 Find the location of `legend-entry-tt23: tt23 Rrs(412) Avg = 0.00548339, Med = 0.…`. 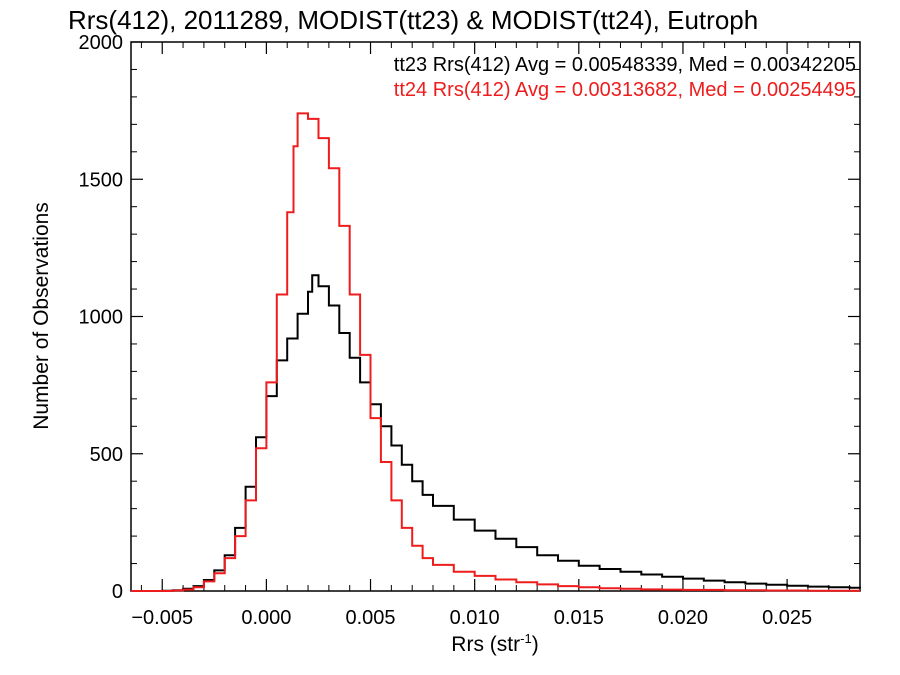

legend-entry-tt23: tt23 Rrs(412) Avg = 0.00548339, Med = 0.… is located at coordinates (625, 65).